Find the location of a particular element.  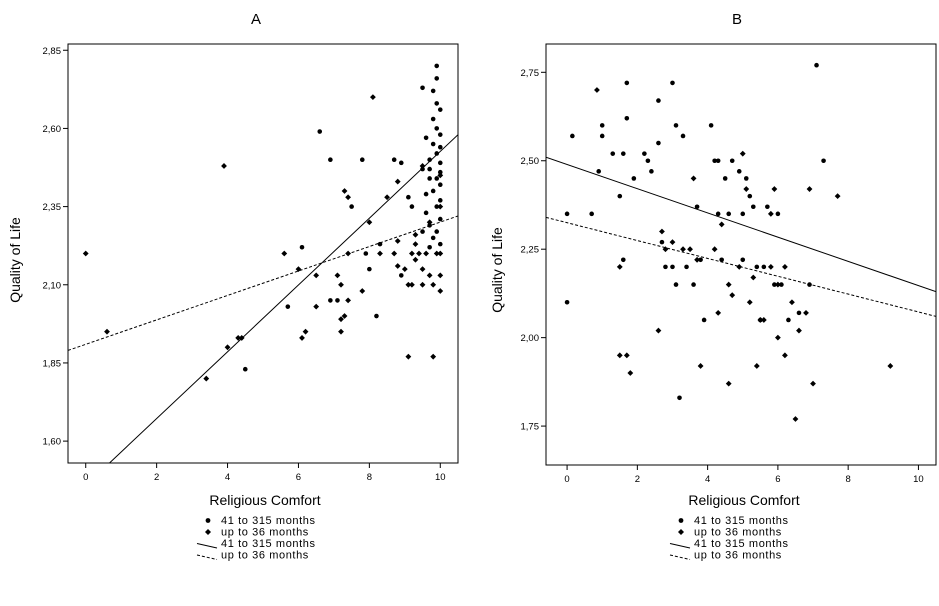

legend-line-dashed-line is located at coordinates (680, 557).